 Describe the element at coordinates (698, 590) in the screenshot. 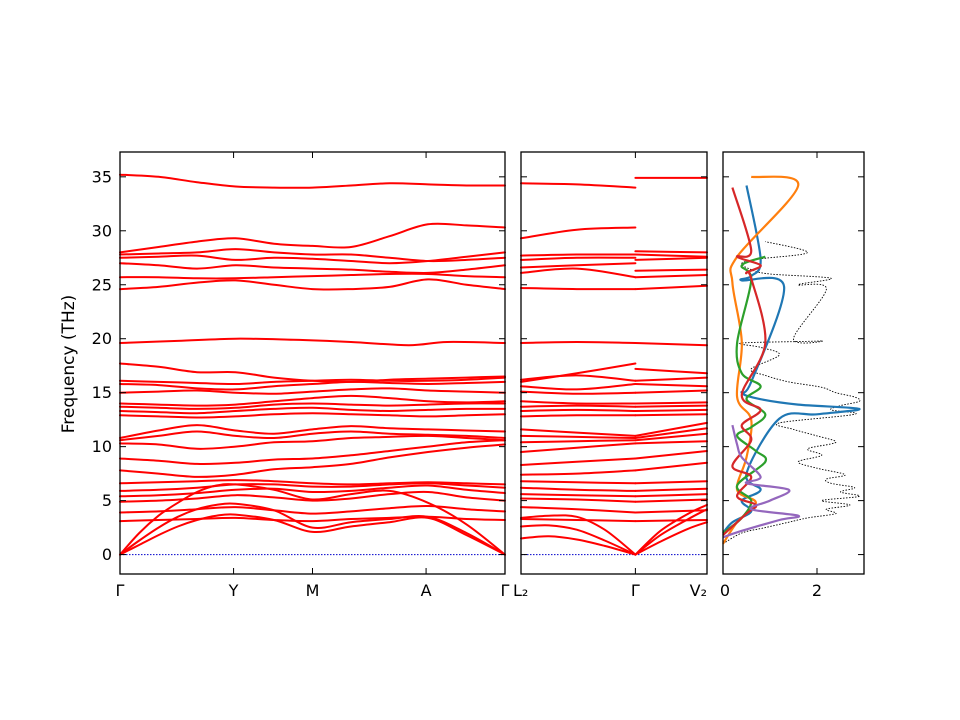

I see `x-tick-label: V₂` at that location.